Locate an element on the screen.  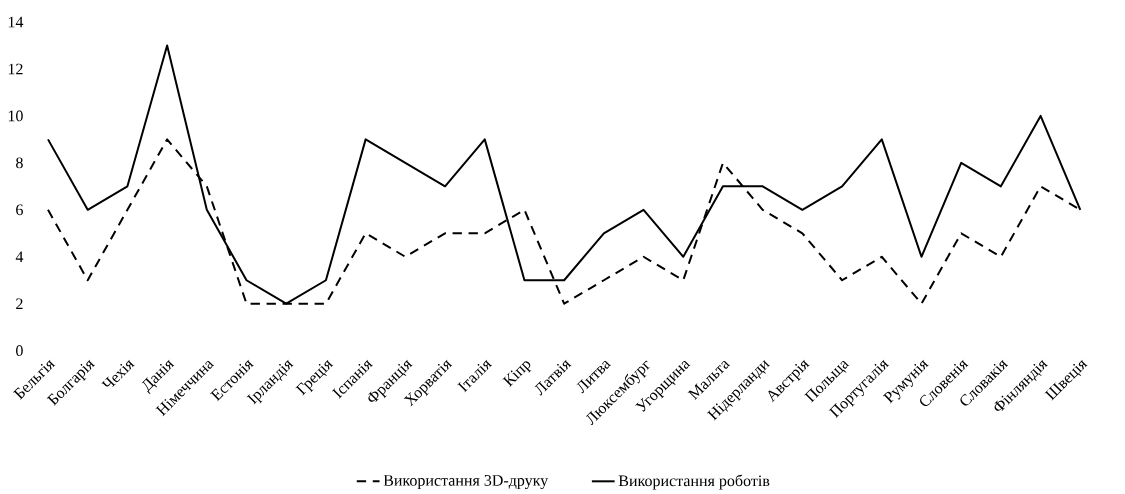
y-tick-label: 10 is located at coordinates (15, 116).